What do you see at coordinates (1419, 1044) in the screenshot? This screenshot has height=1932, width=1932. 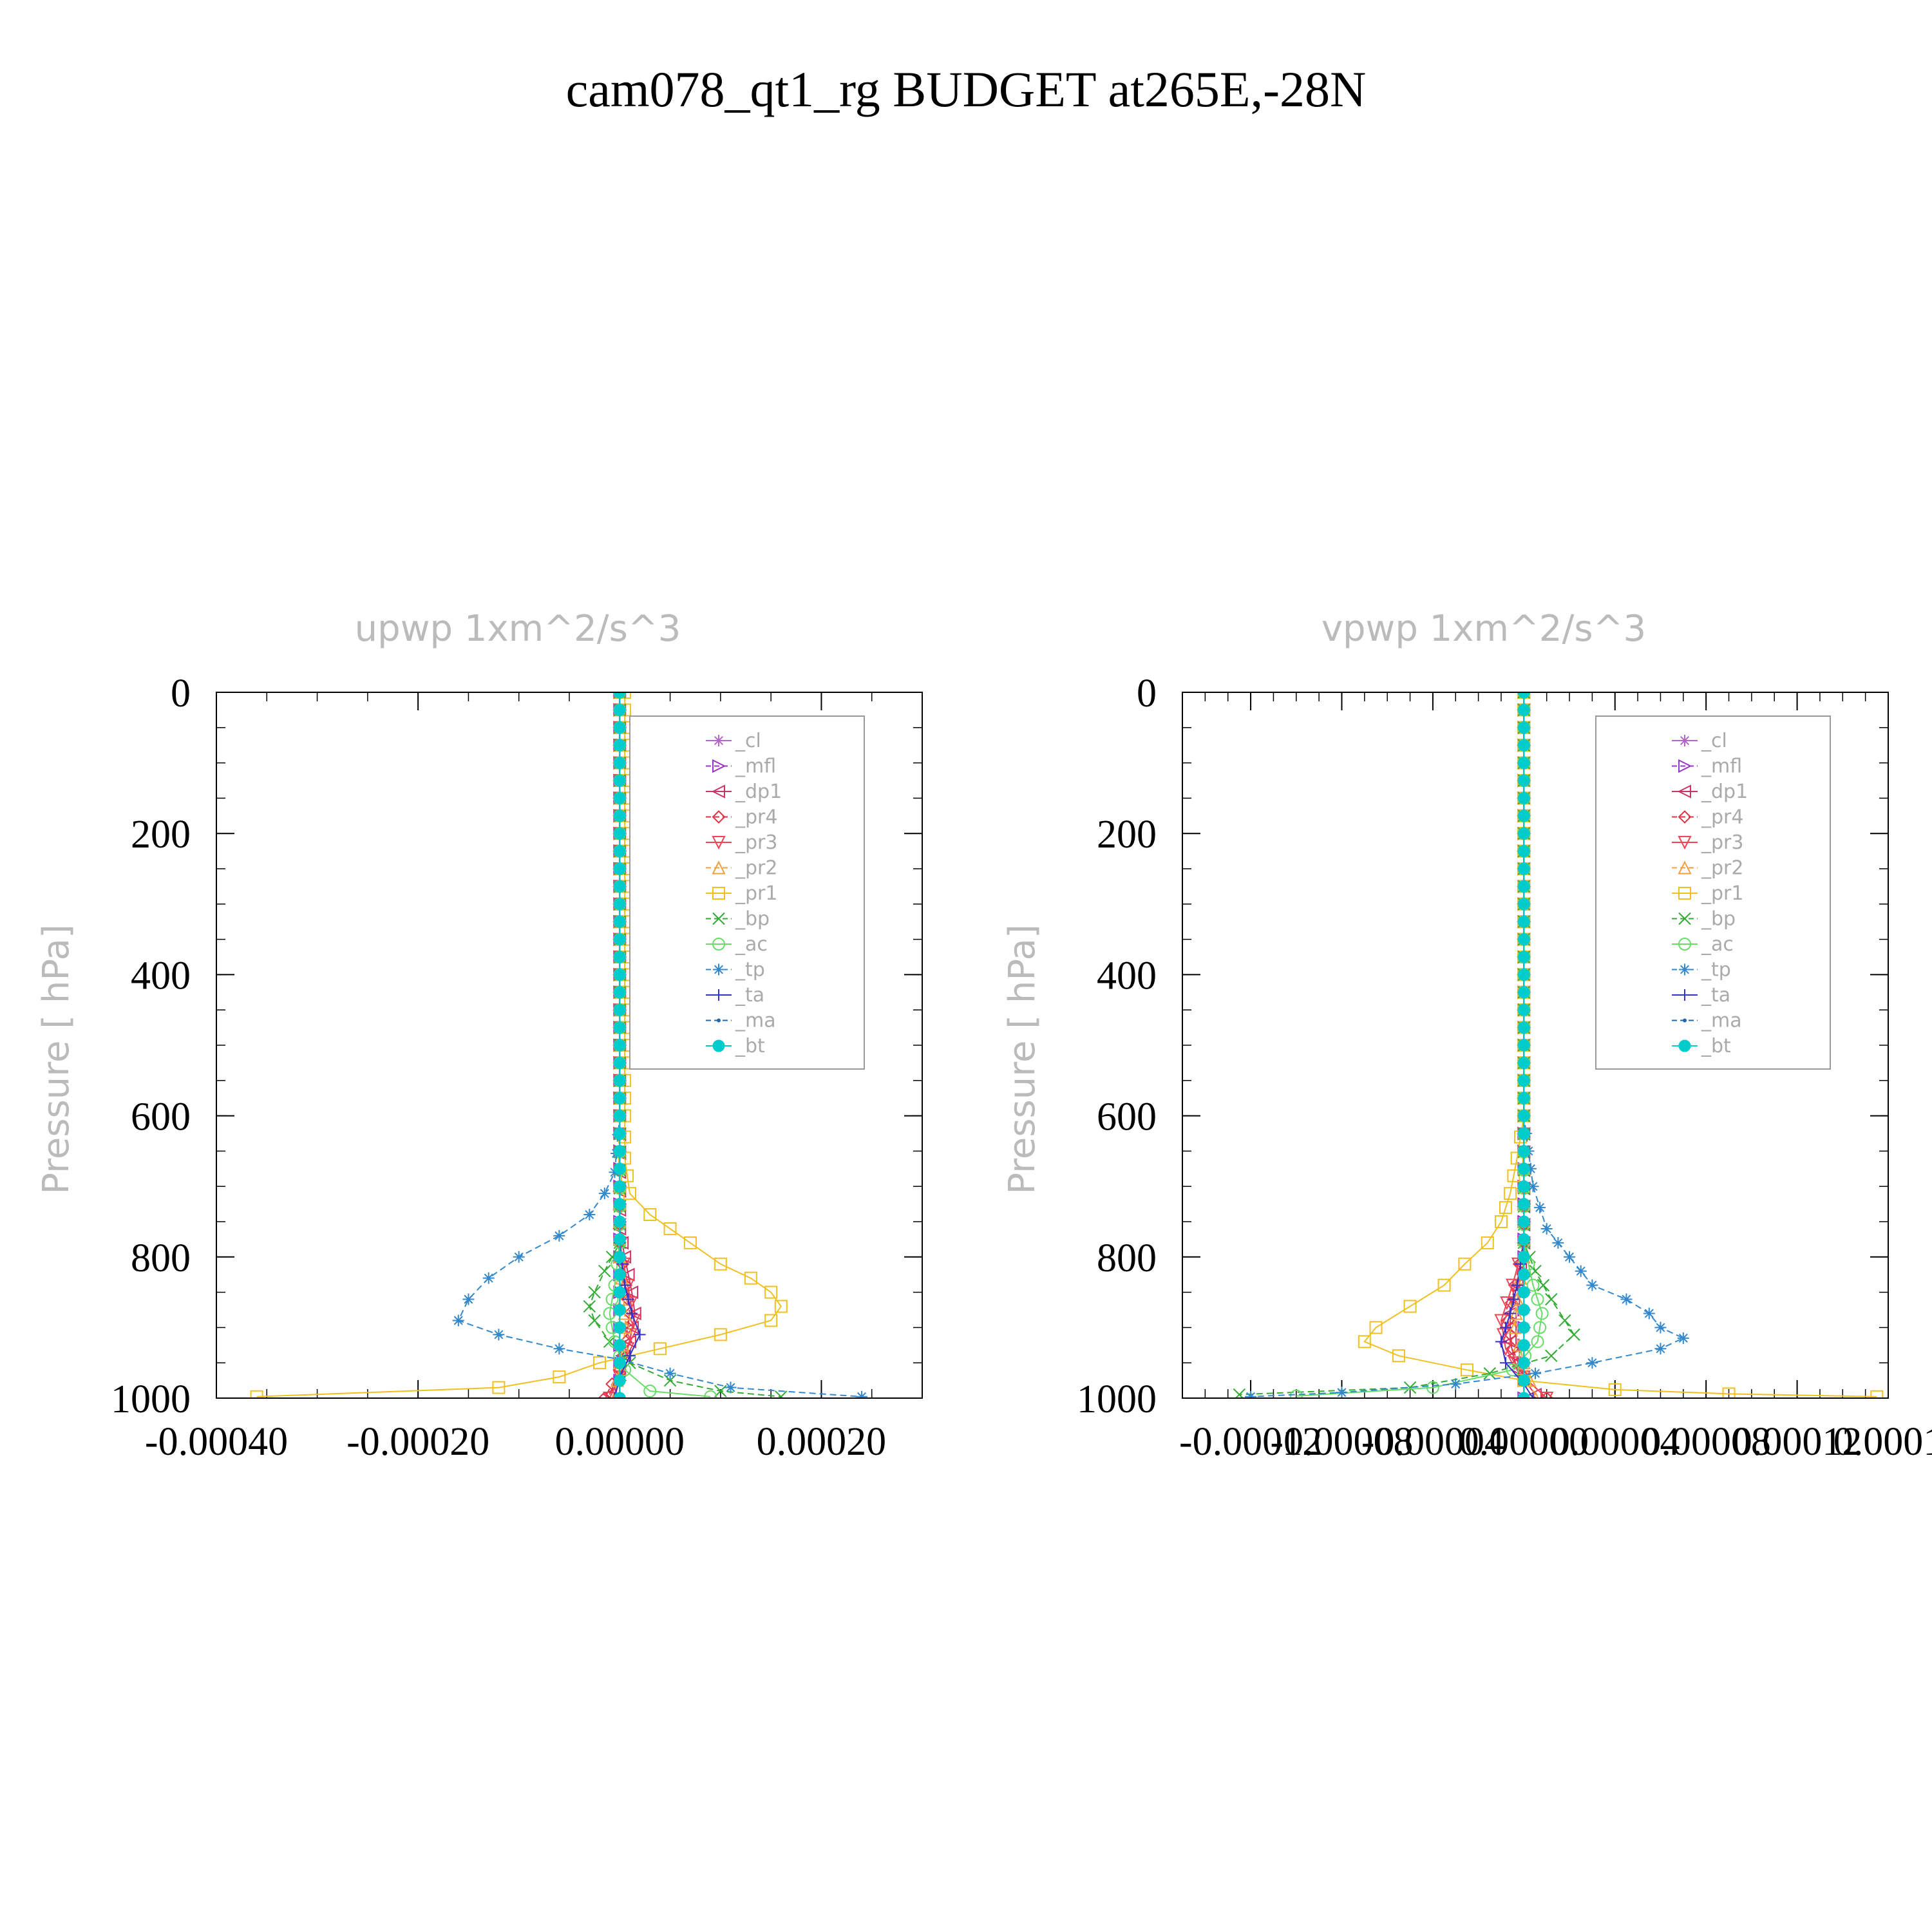 I see `series-line-ac` at bounding box center [1419, 1044].